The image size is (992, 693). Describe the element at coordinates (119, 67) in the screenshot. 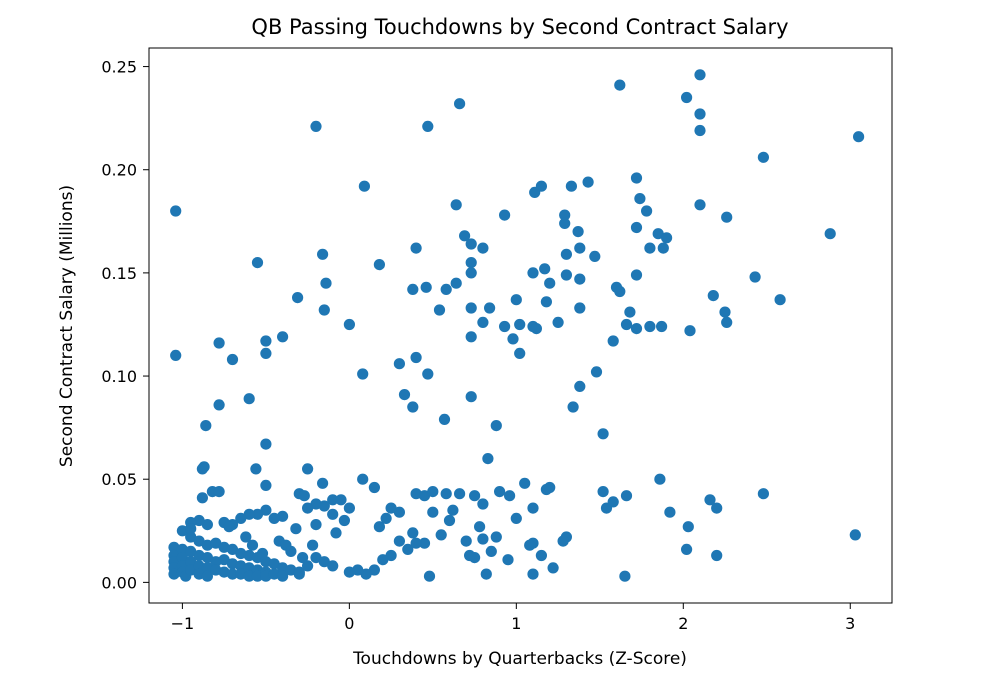

I see `y-tick-label: 0.25` at that location.